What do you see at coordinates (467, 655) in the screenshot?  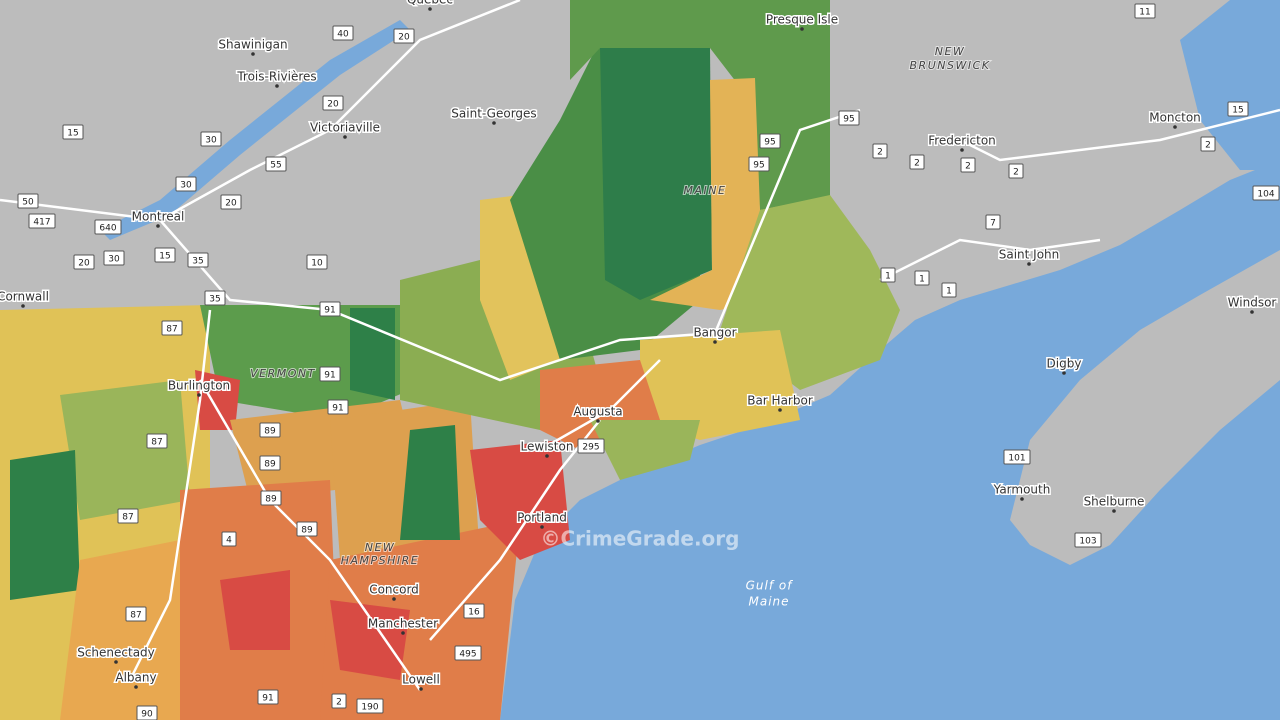 I see `highway-number: 495` at bounding box center [467, 655].